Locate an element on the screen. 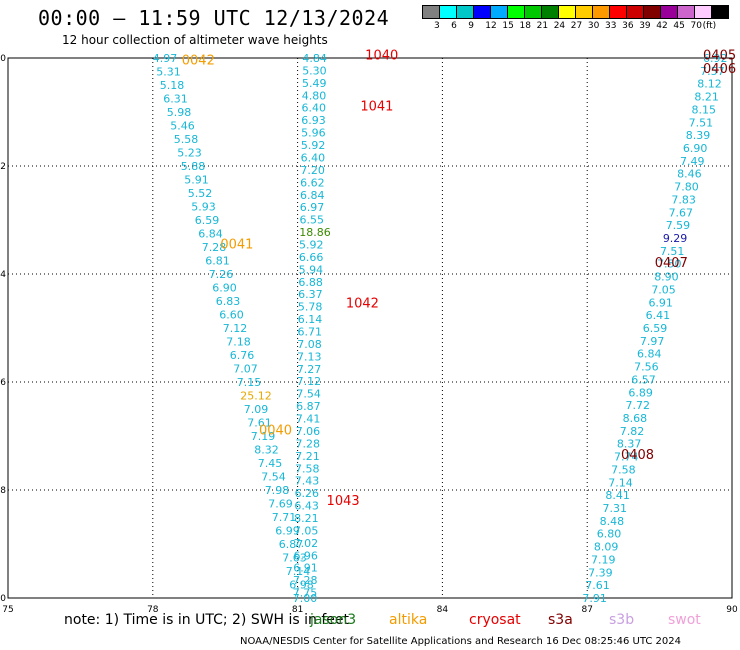 The image size is (740, 650). wave-height-value: 8.41 is located at coordinates (617, 495).